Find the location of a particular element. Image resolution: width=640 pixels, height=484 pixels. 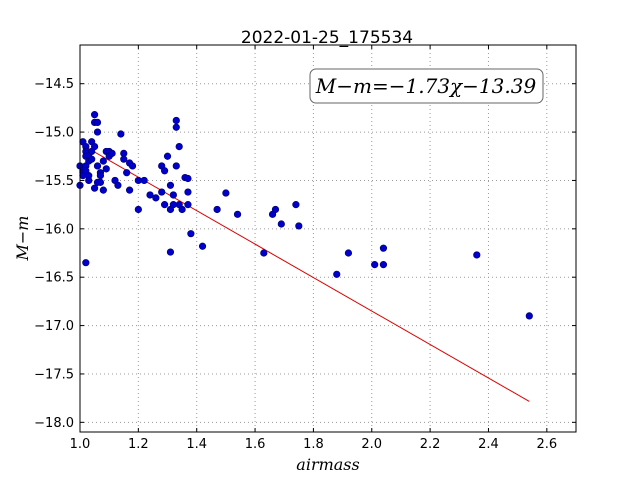

y-tick-label: −16.0 is located at coordinates (54, 229).